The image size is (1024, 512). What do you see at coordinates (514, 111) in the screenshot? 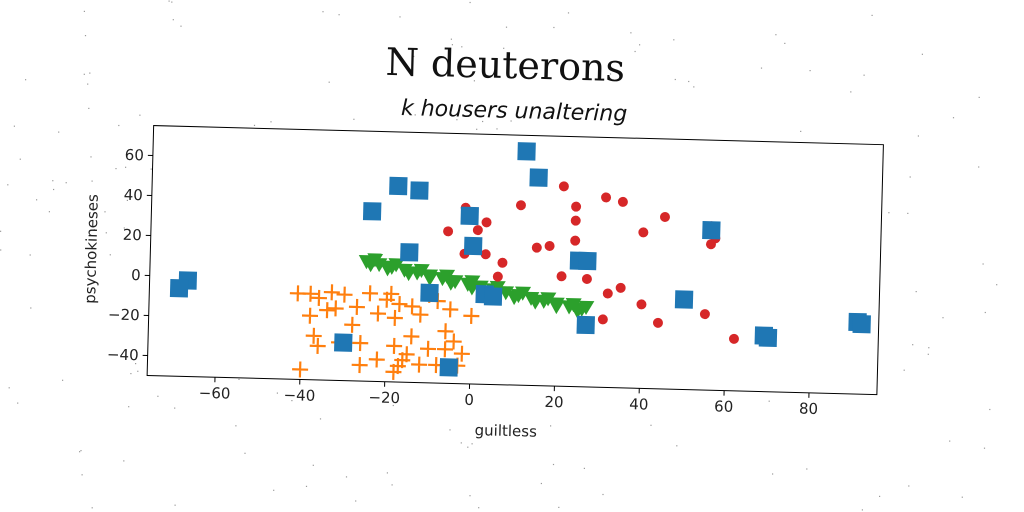
I see `chart-title: k housers unaltering` at bounding box center [514, 111].